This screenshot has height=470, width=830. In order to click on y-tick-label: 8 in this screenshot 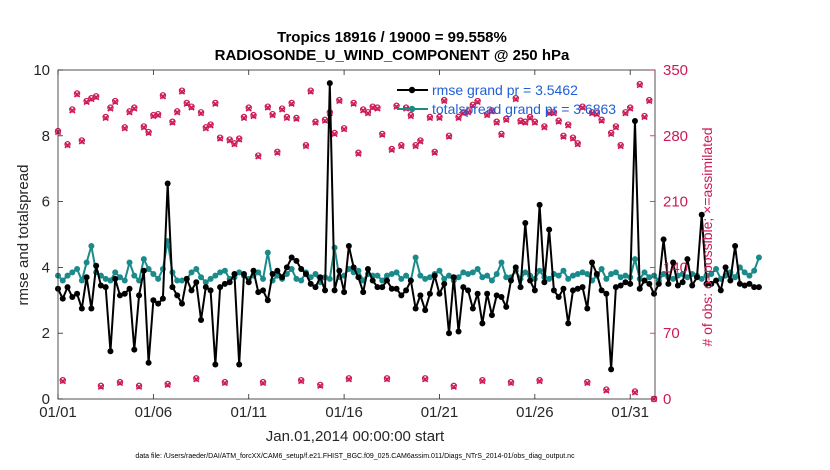, I will do `click(46, 136)`.